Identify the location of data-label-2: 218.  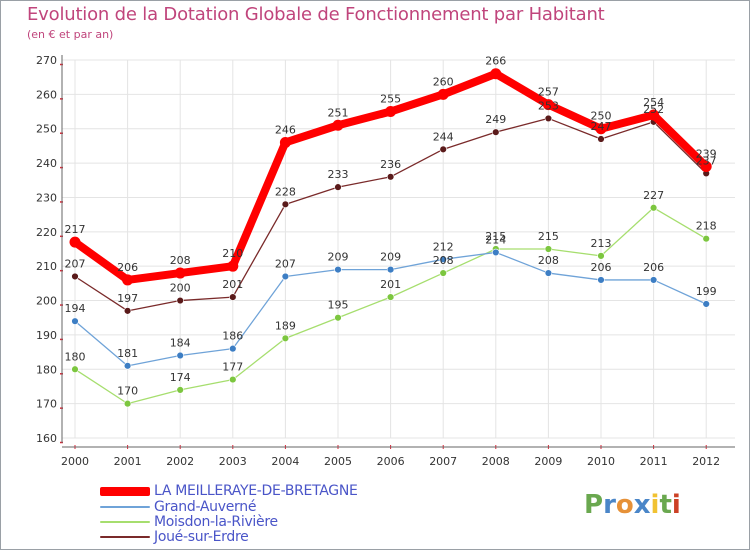
(706, 226).